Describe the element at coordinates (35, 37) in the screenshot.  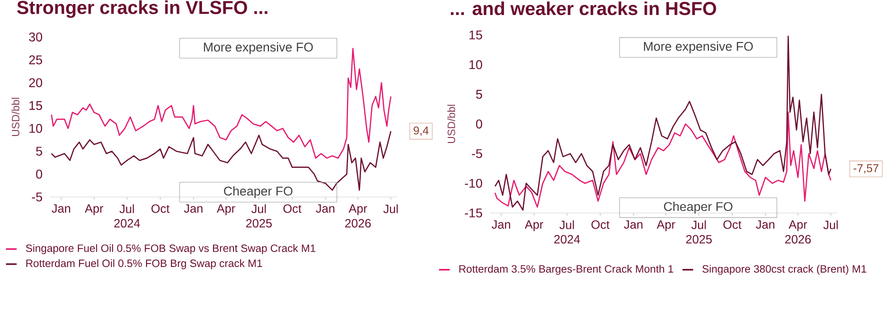
I see `y-tick-label: 30` at that location.